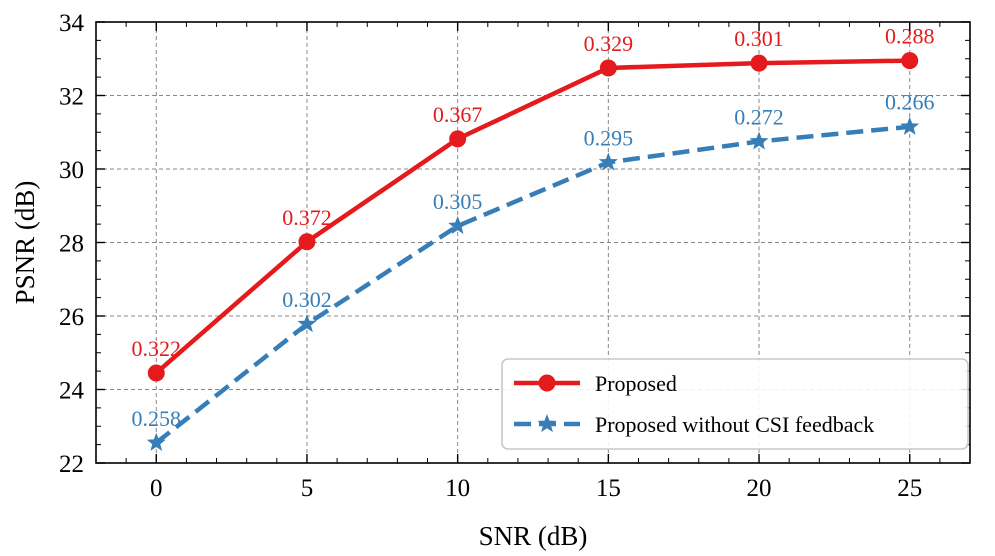 This screenshot has width=995, height=556. What do you see at coordinates (72, 23) in the screenshot?
I see `y-tick-label: 34` at bounding box center [72, 23].